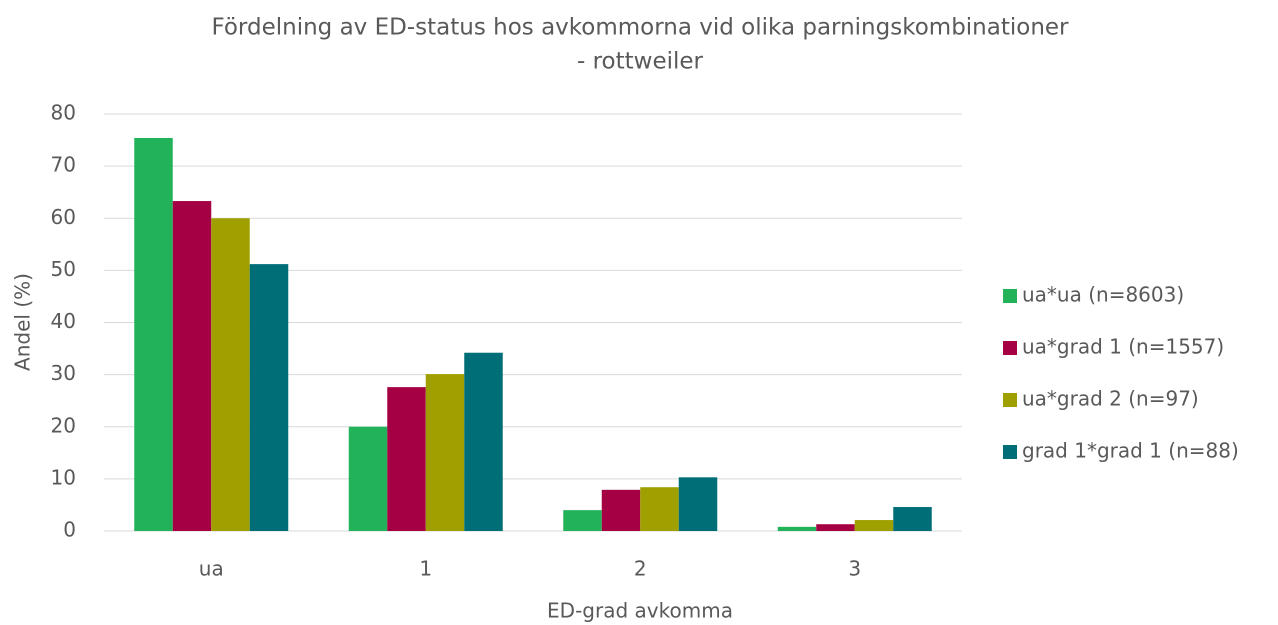 The image size is (1278, 625). I want to click on y-tick-label: 60, so click(63, 217).